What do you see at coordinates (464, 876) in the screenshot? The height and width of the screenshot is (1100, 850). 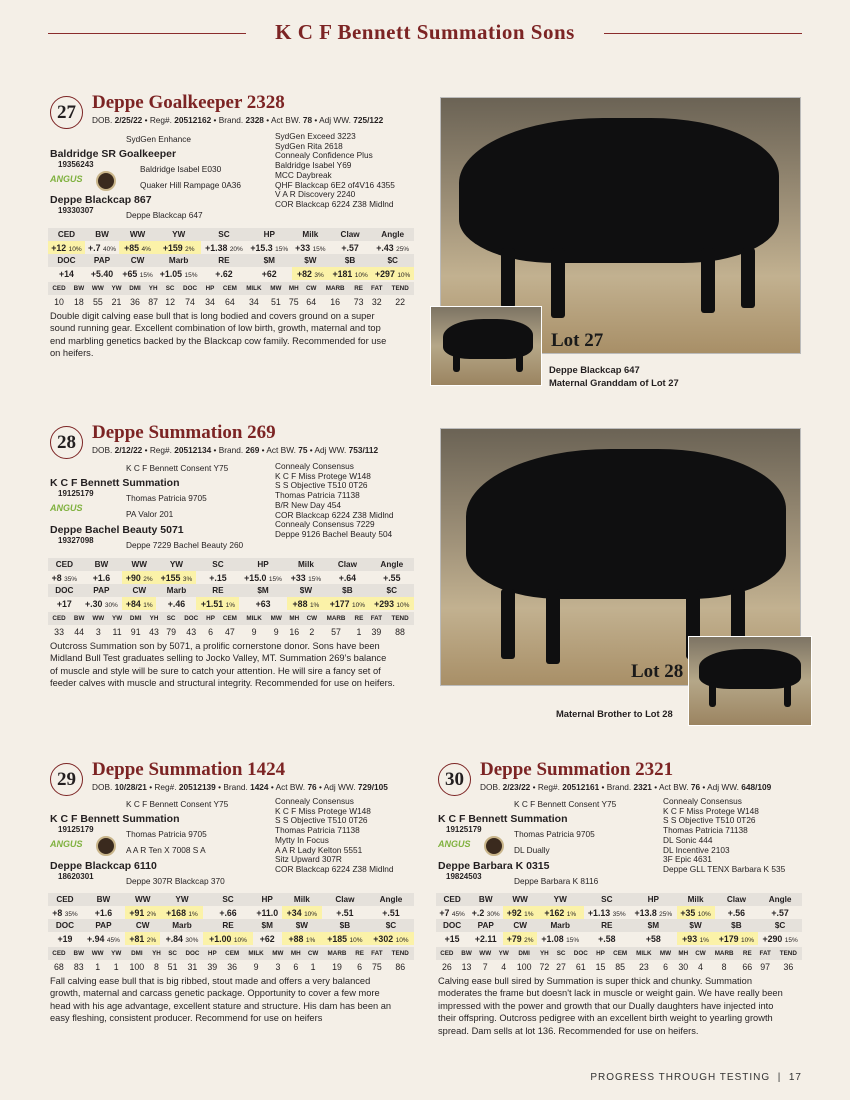 I see `pedigree-dam-reg: 19824503` at bounding box center [464, 876].